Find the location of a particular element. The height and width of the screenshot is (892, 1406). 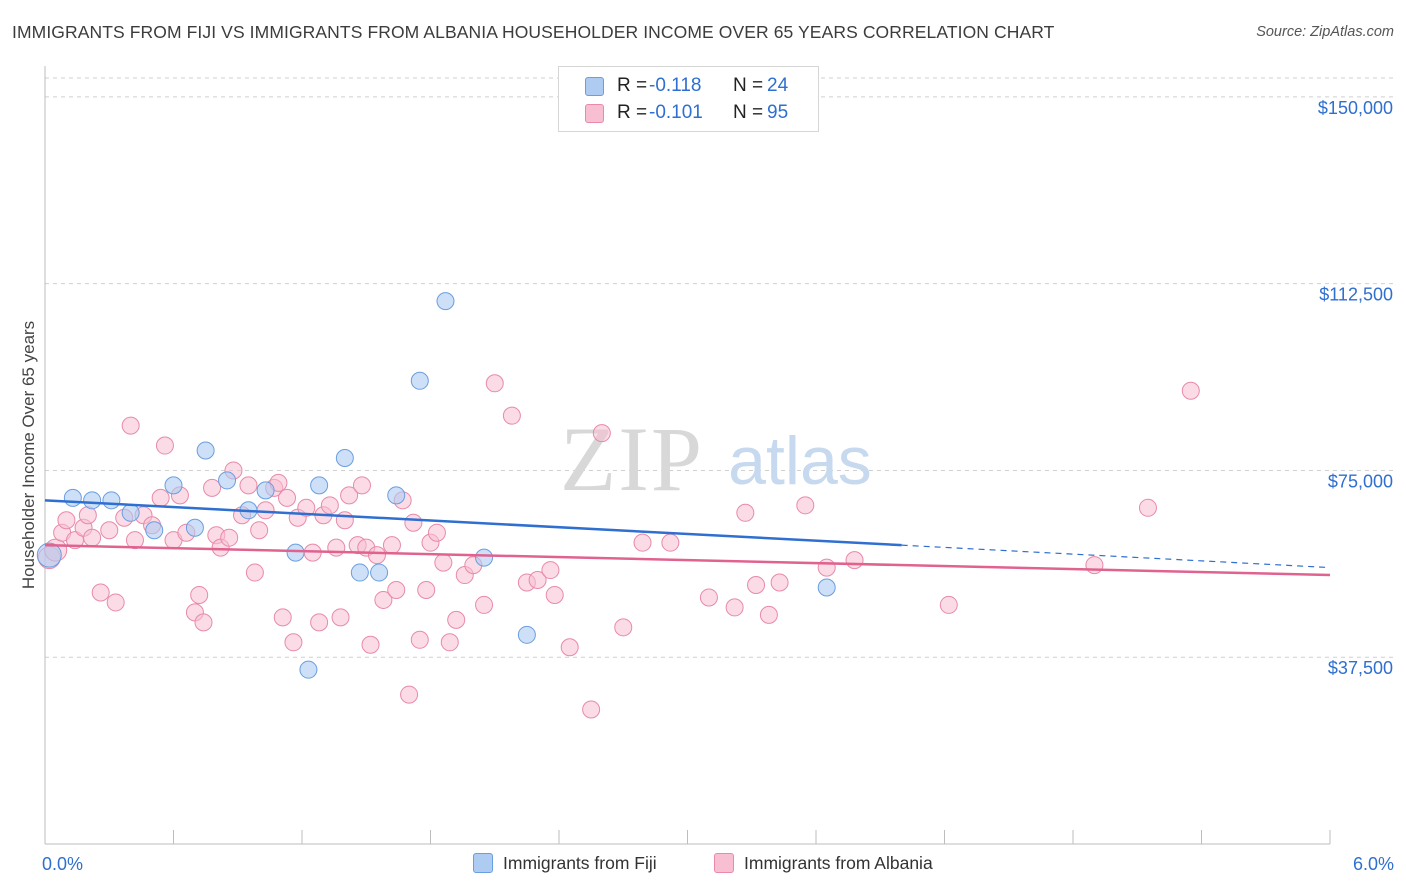

bottom-legend-swatch-fiji is located at coordinates (483, 863).